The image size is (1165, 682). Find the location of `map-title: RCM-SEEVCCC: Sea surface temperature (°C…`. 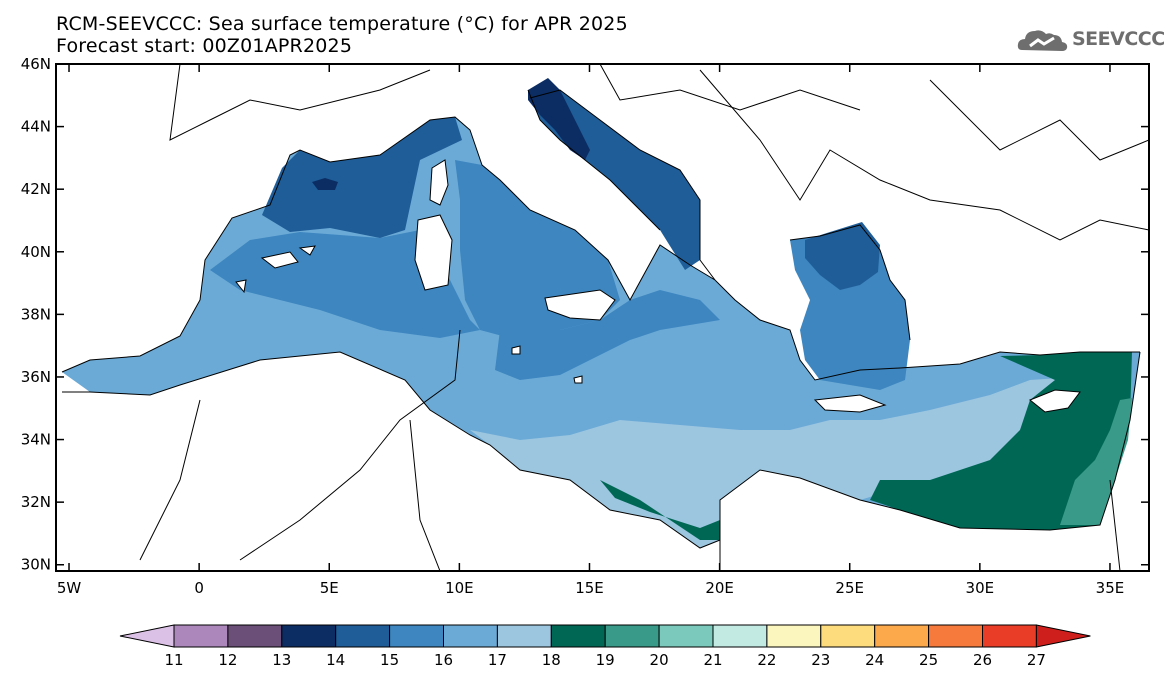

map-title: RCM-SEEVCCC: Sea surface temperature (°C… is located at coordinates (342, 24).